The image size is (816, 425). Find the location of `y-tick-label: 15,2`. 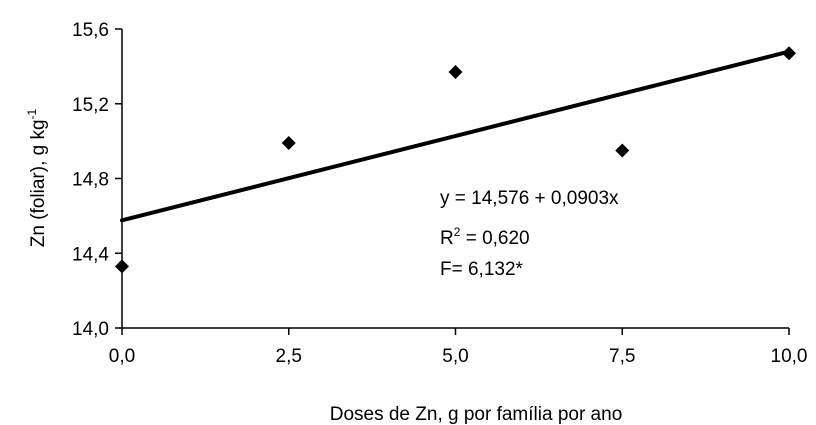

y-tick-label: 15,2 is located at coordinates (90, 105).